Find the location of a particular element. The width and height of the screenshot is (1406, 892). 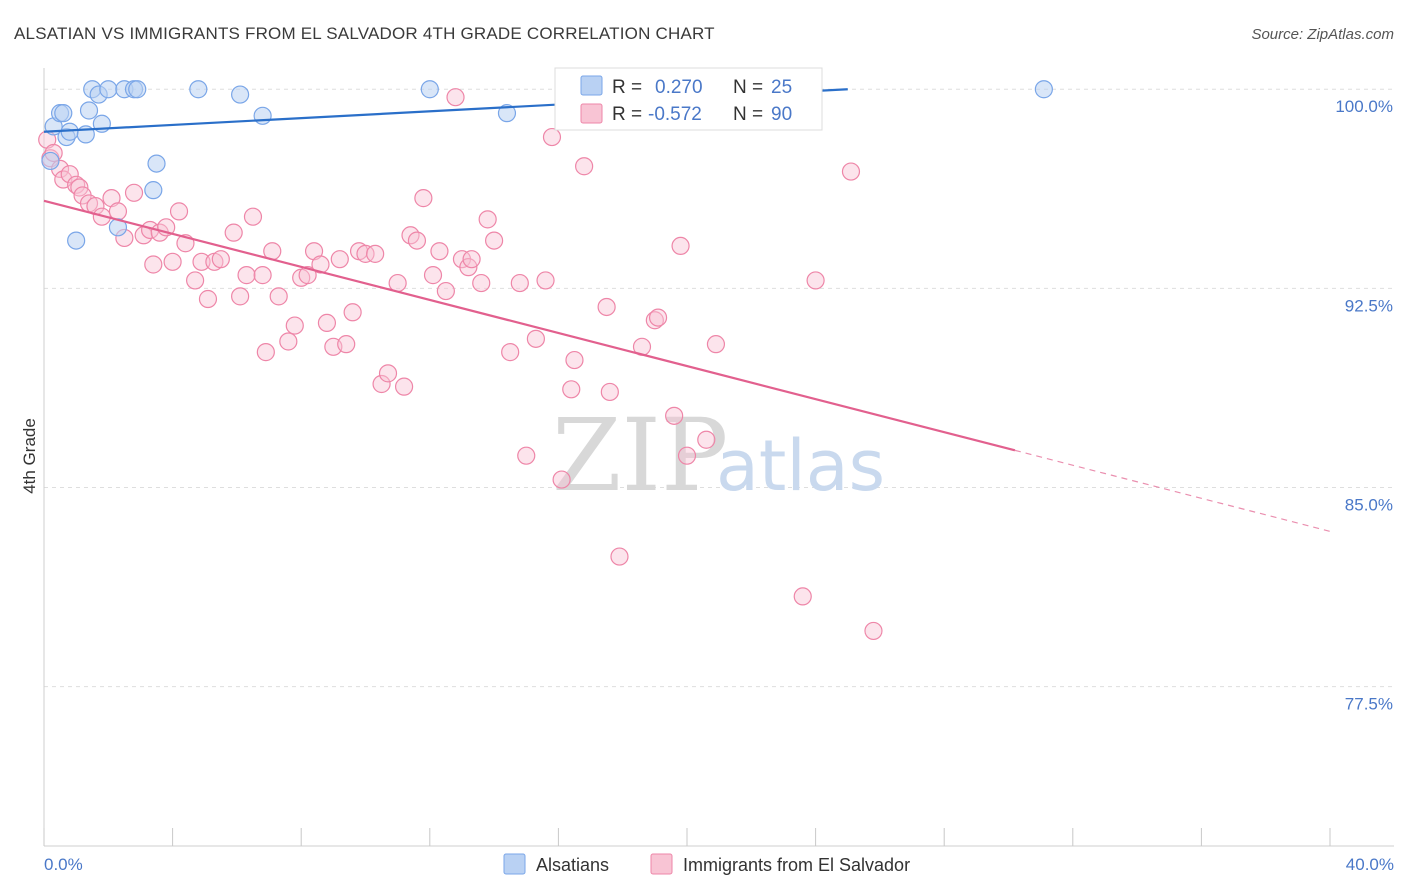

y-axis-tick-labels: 100.0% 92.5% 85.0% 77.5% is located at coordinates (1364, 405).